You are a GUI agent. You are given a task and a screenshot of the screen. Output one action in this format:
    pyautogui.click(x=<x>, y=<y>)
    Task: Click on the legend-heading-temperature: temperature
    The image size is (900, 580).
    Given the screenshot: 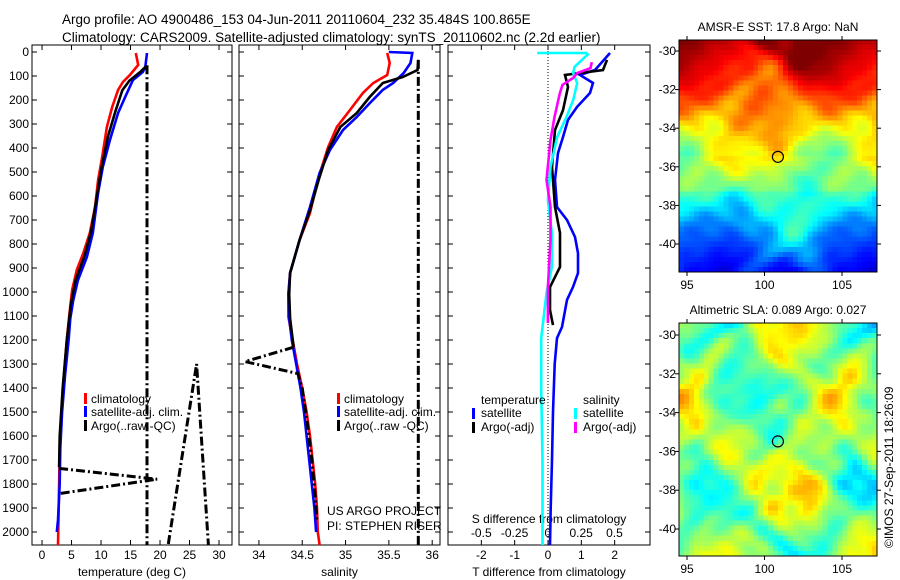 What is the action you would take?
    pyautogui.click(x=513, y=400)
    